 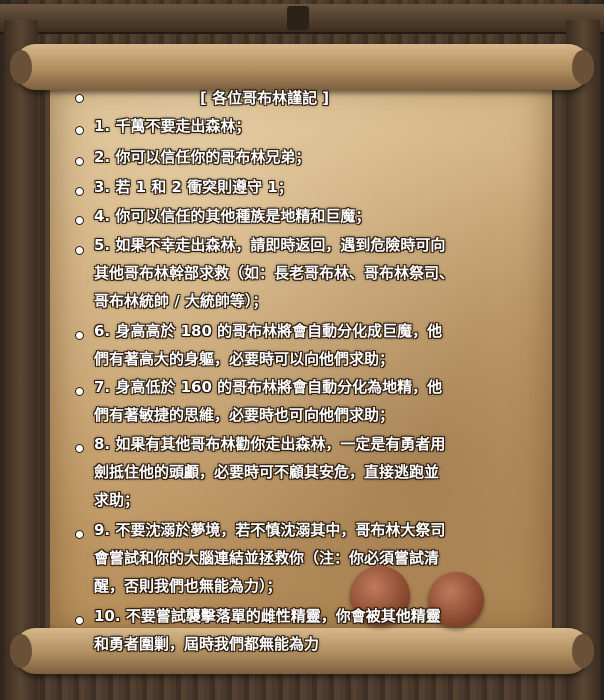 I want to click on rule-8-line-3: 求助；, so click(x=117, y=500).